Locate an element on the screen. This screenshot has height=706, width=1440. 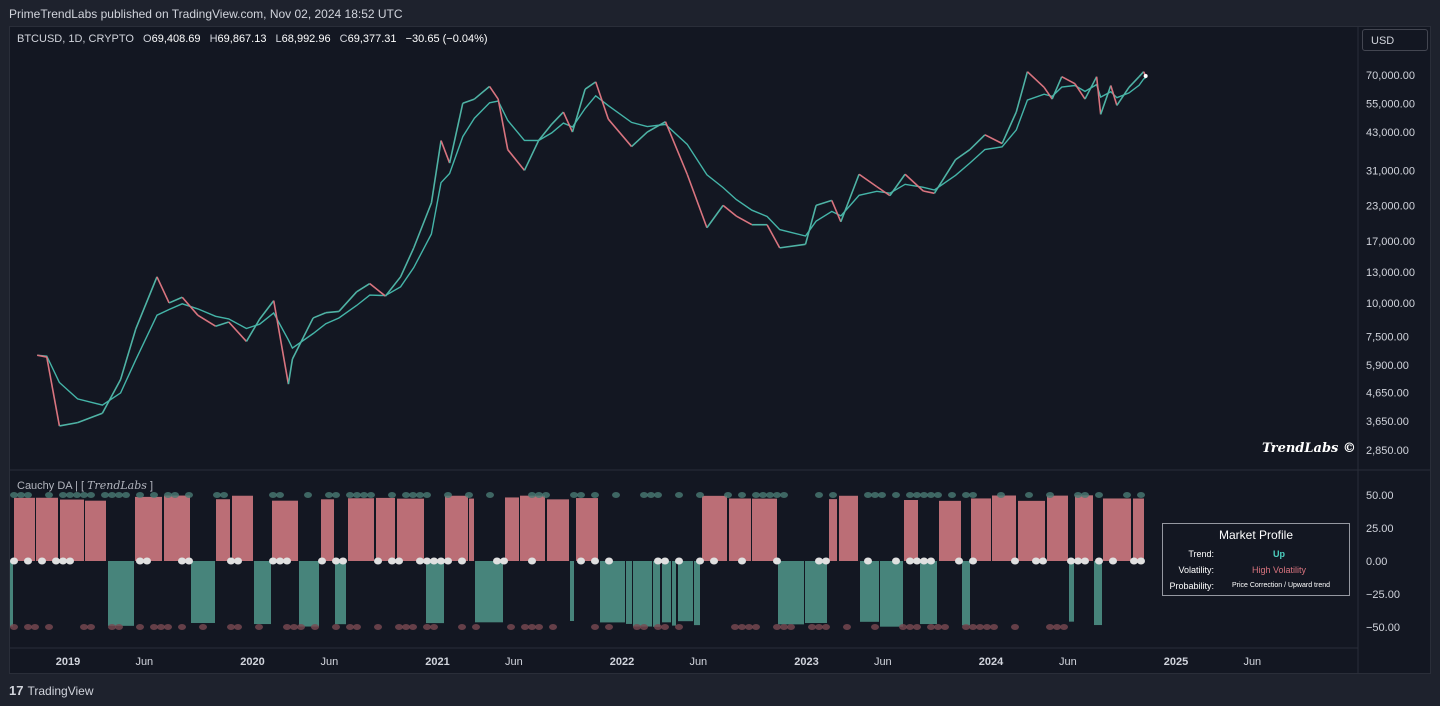
currency-button: USD is located at coordinates (1395, 40).